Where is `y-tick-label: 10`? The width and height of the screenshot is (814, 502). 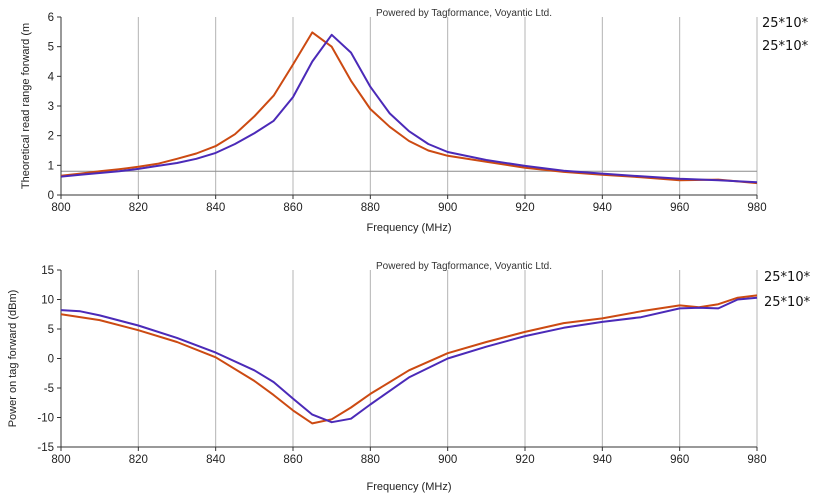 y-tick-label: 10 is located at coordinates (47, 301).